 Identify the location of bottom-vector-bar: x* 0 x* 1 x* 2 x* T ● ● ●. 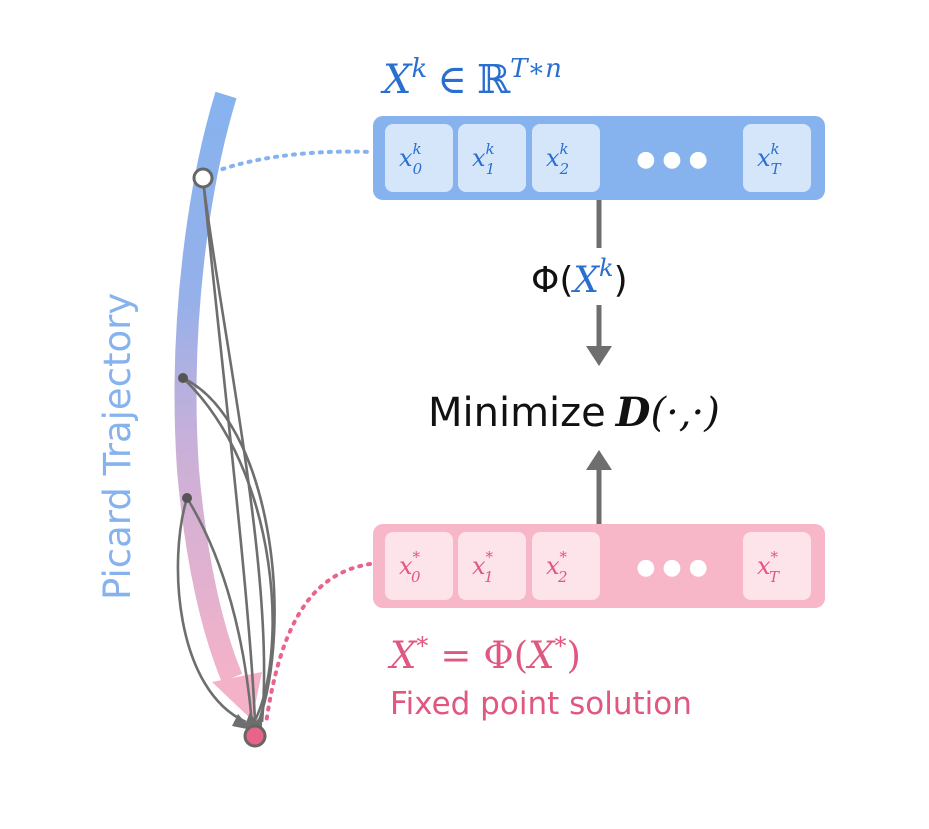
(599, 566).